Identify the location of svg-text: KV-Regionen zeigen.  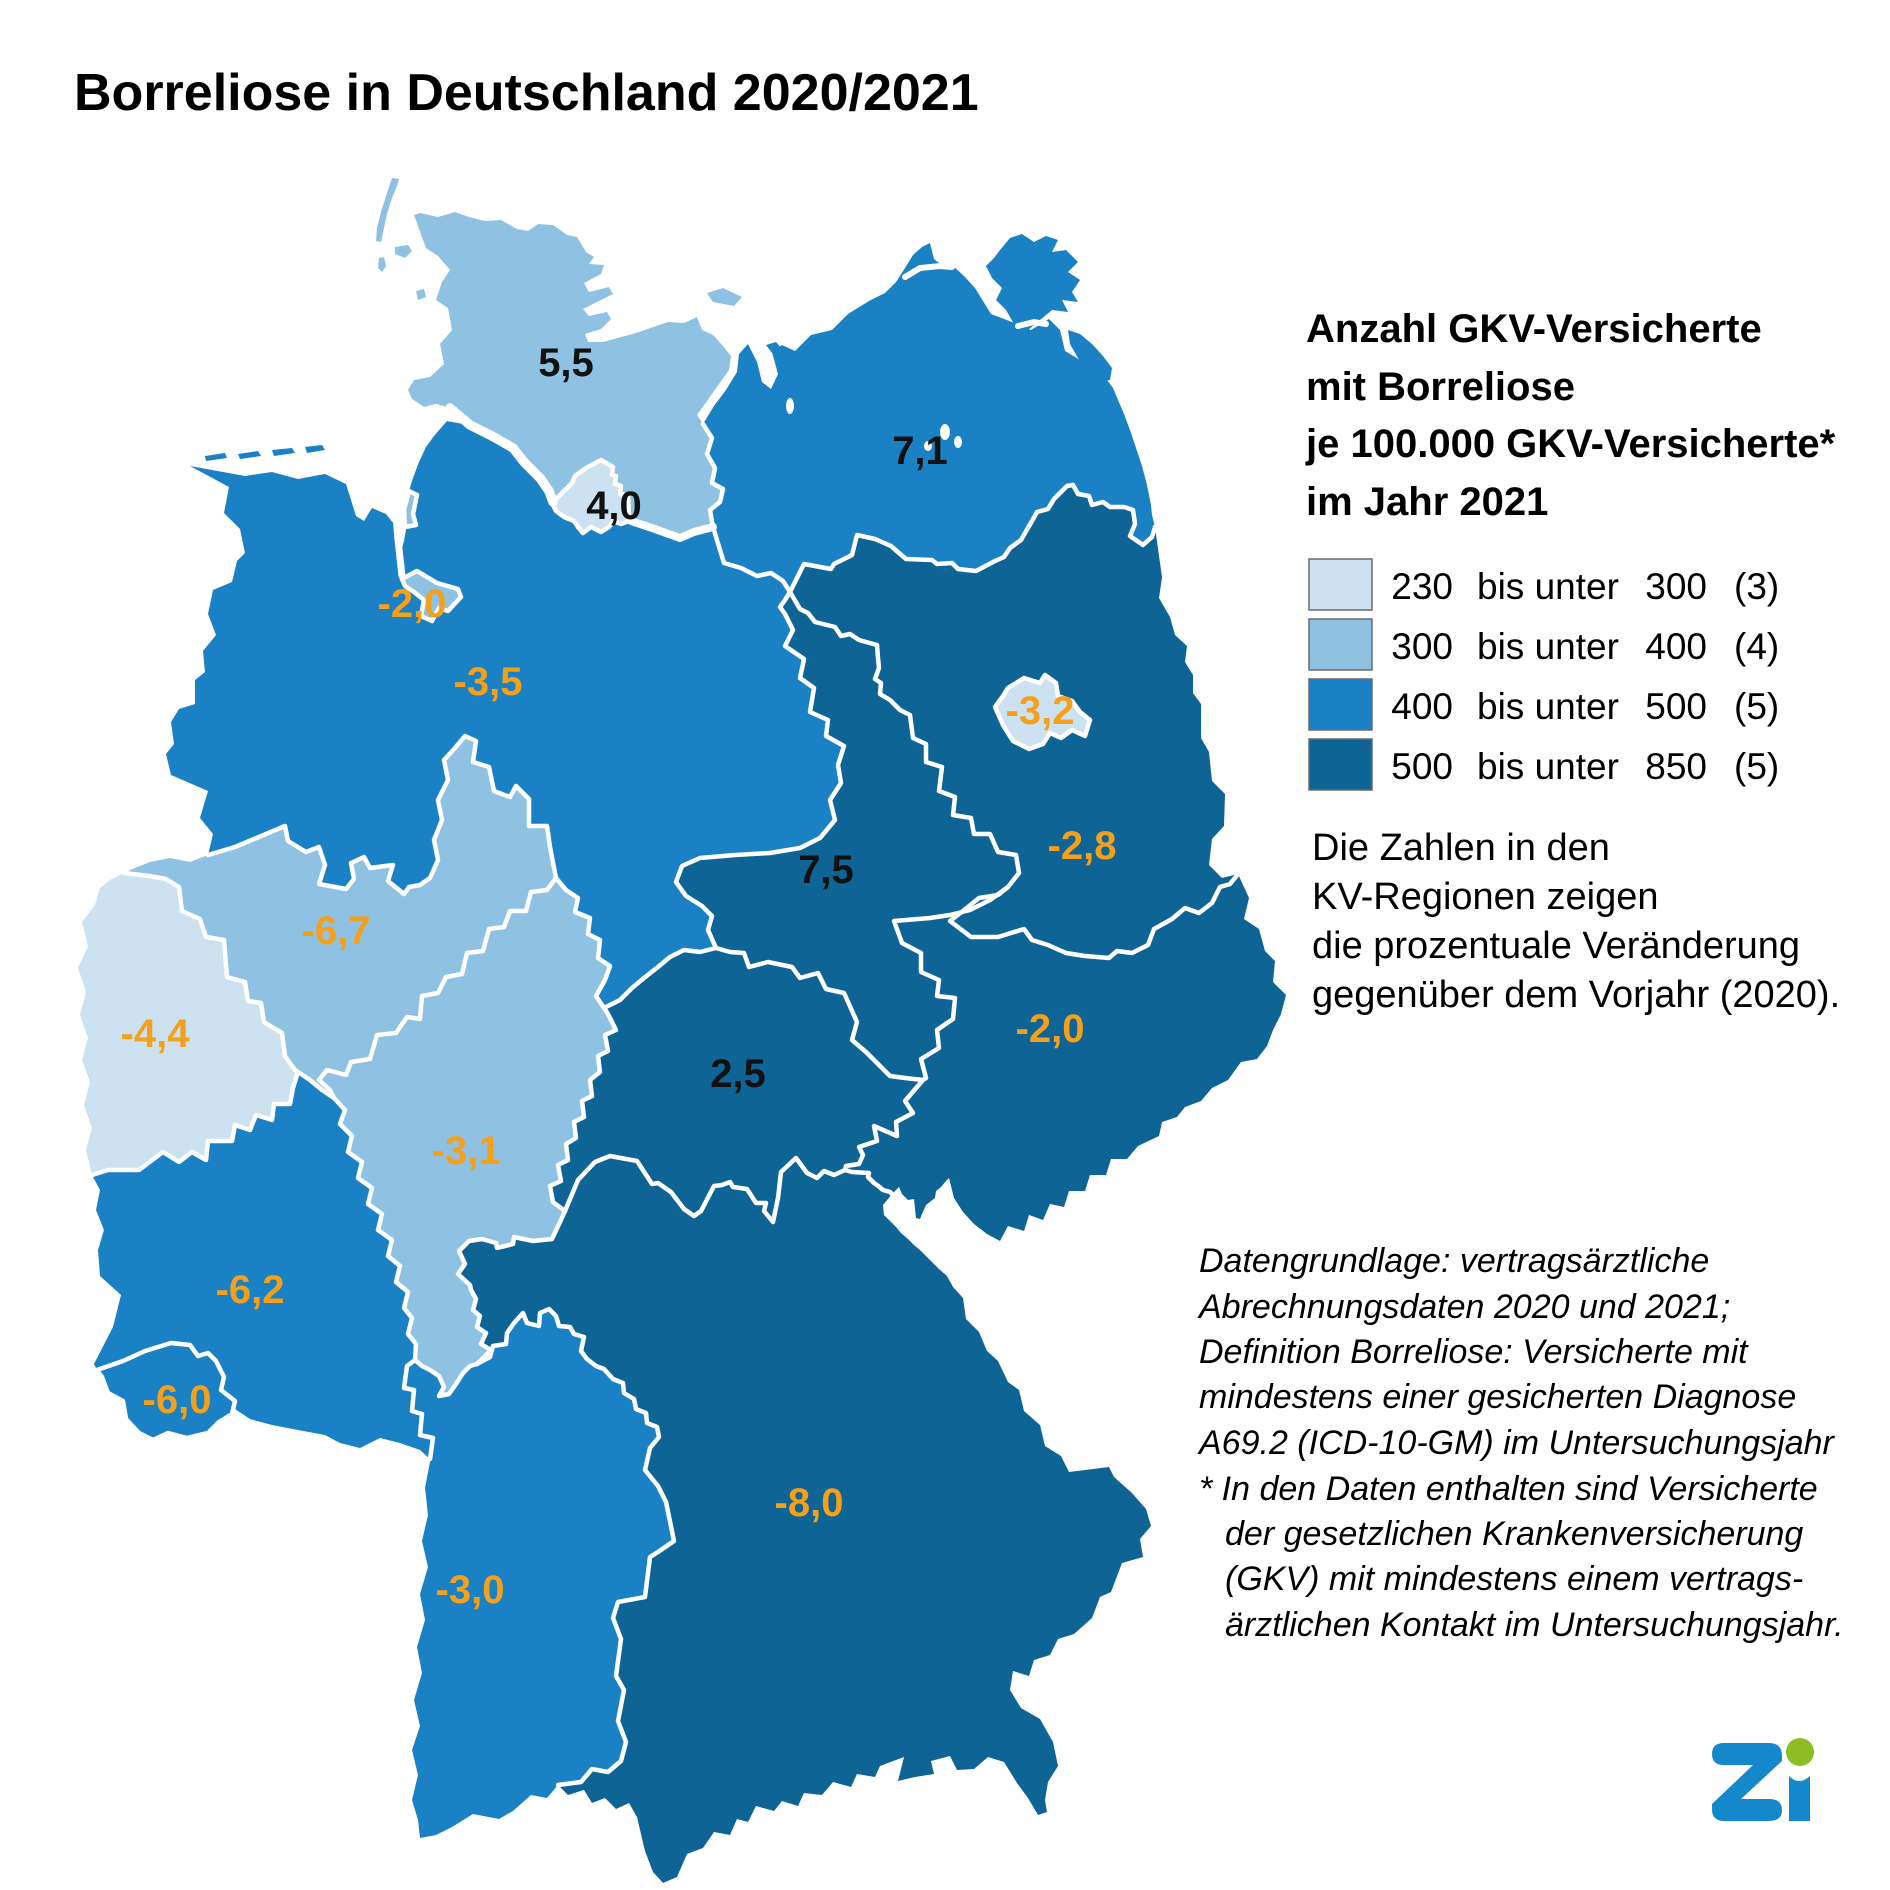
(1485, 897).